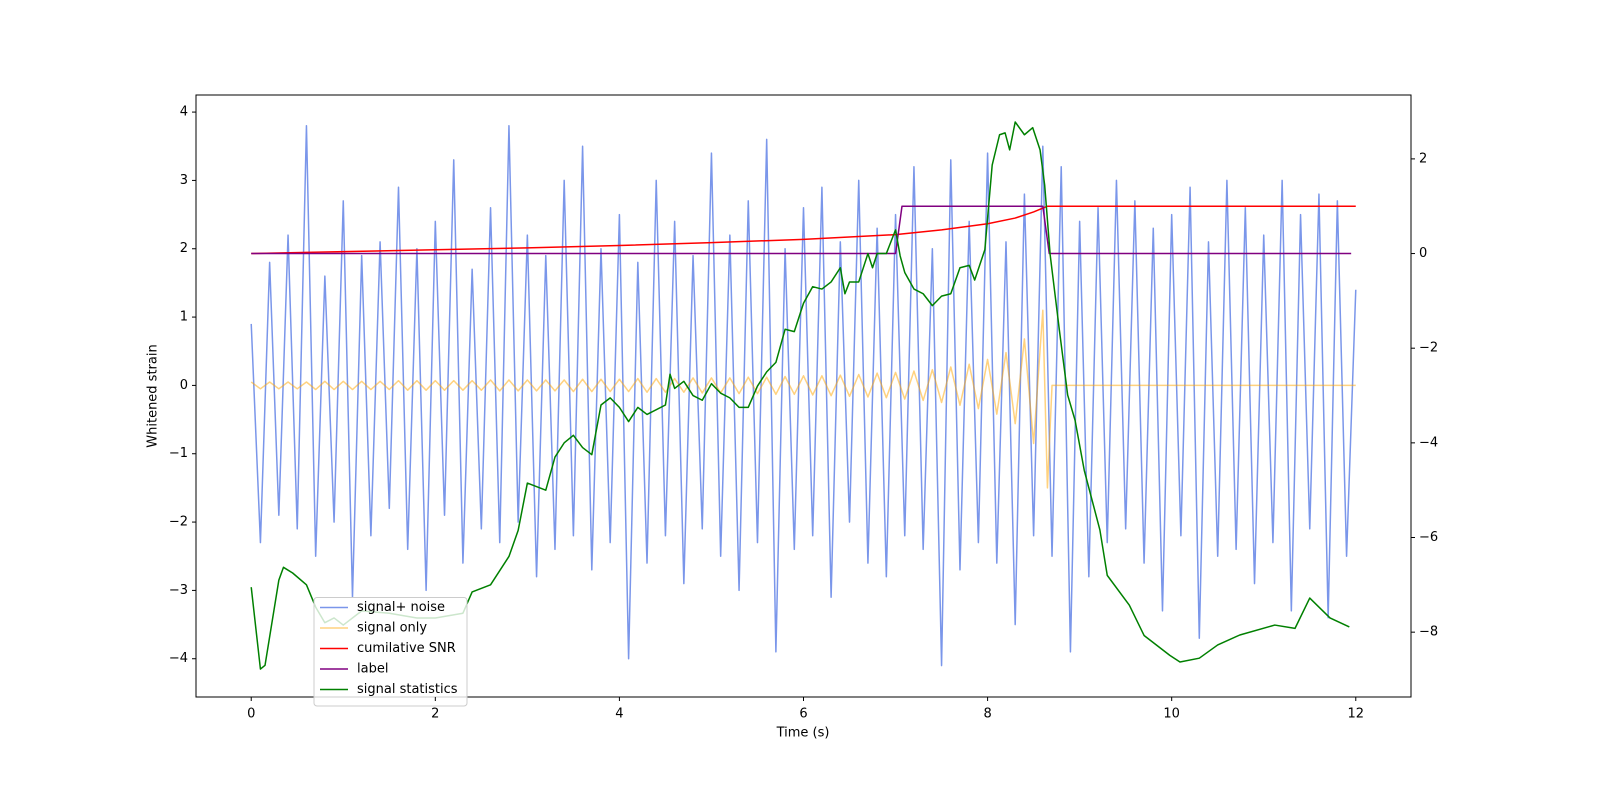 The height and width of the screenshot is (800, 1600). Describe the element at coordinates (184, 385) in the screenshot. I see `y-tick-label: 0` at that location.